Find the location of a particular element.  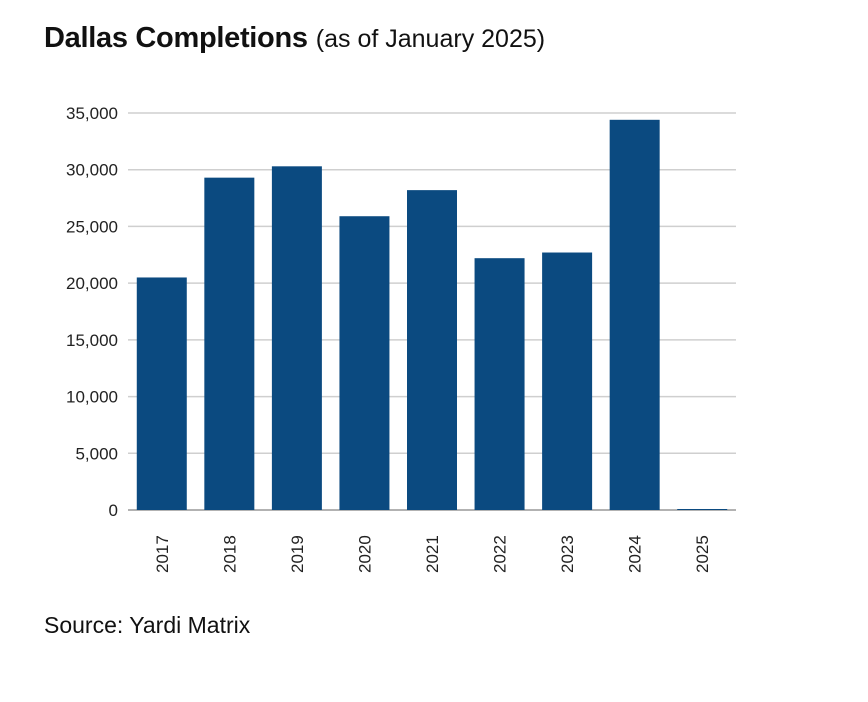

y-tick-label: 10,000 is located at coordinates (92, 397).